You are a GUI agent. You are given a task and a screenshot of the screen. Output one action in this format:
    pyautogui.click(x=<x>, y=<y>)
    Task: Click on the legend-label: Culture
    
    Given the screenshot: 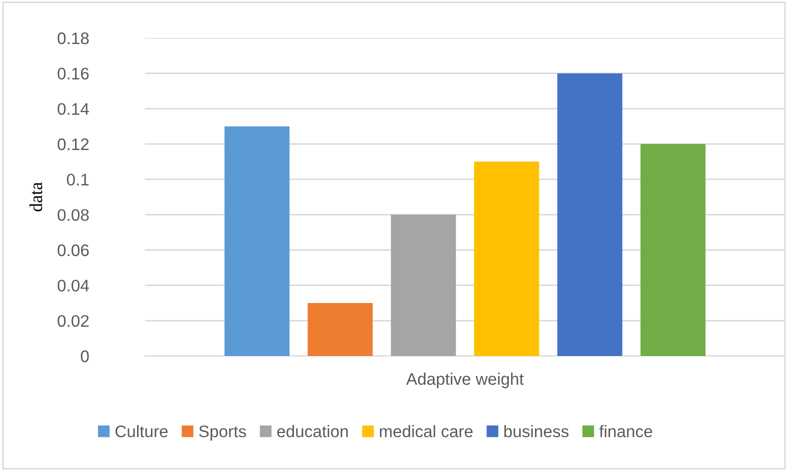 What is the action you would take?
    pyautogui.click(x=142, y=431)
    